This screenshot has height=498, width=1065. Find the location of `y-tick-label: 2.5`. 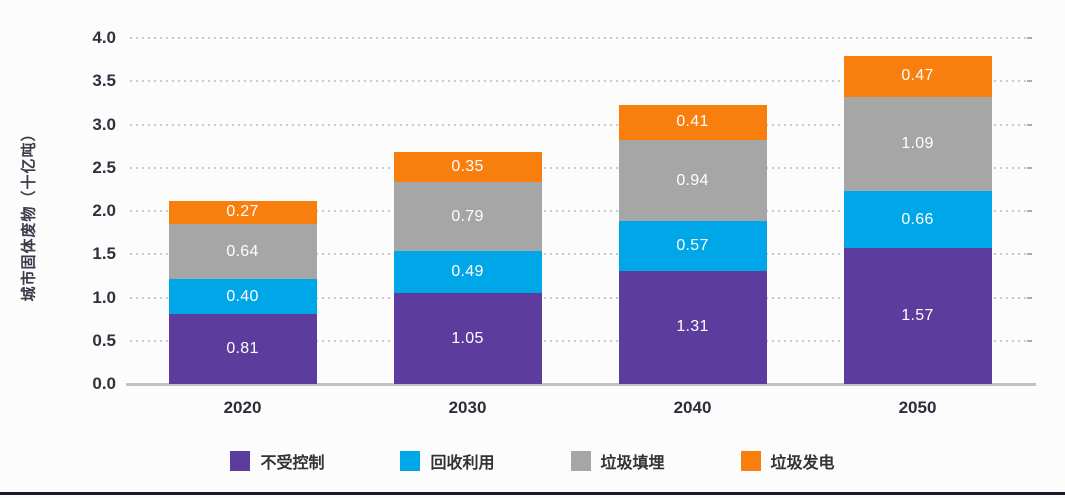

y-tick-label: 2.5 is located at coordinates (104, 167).